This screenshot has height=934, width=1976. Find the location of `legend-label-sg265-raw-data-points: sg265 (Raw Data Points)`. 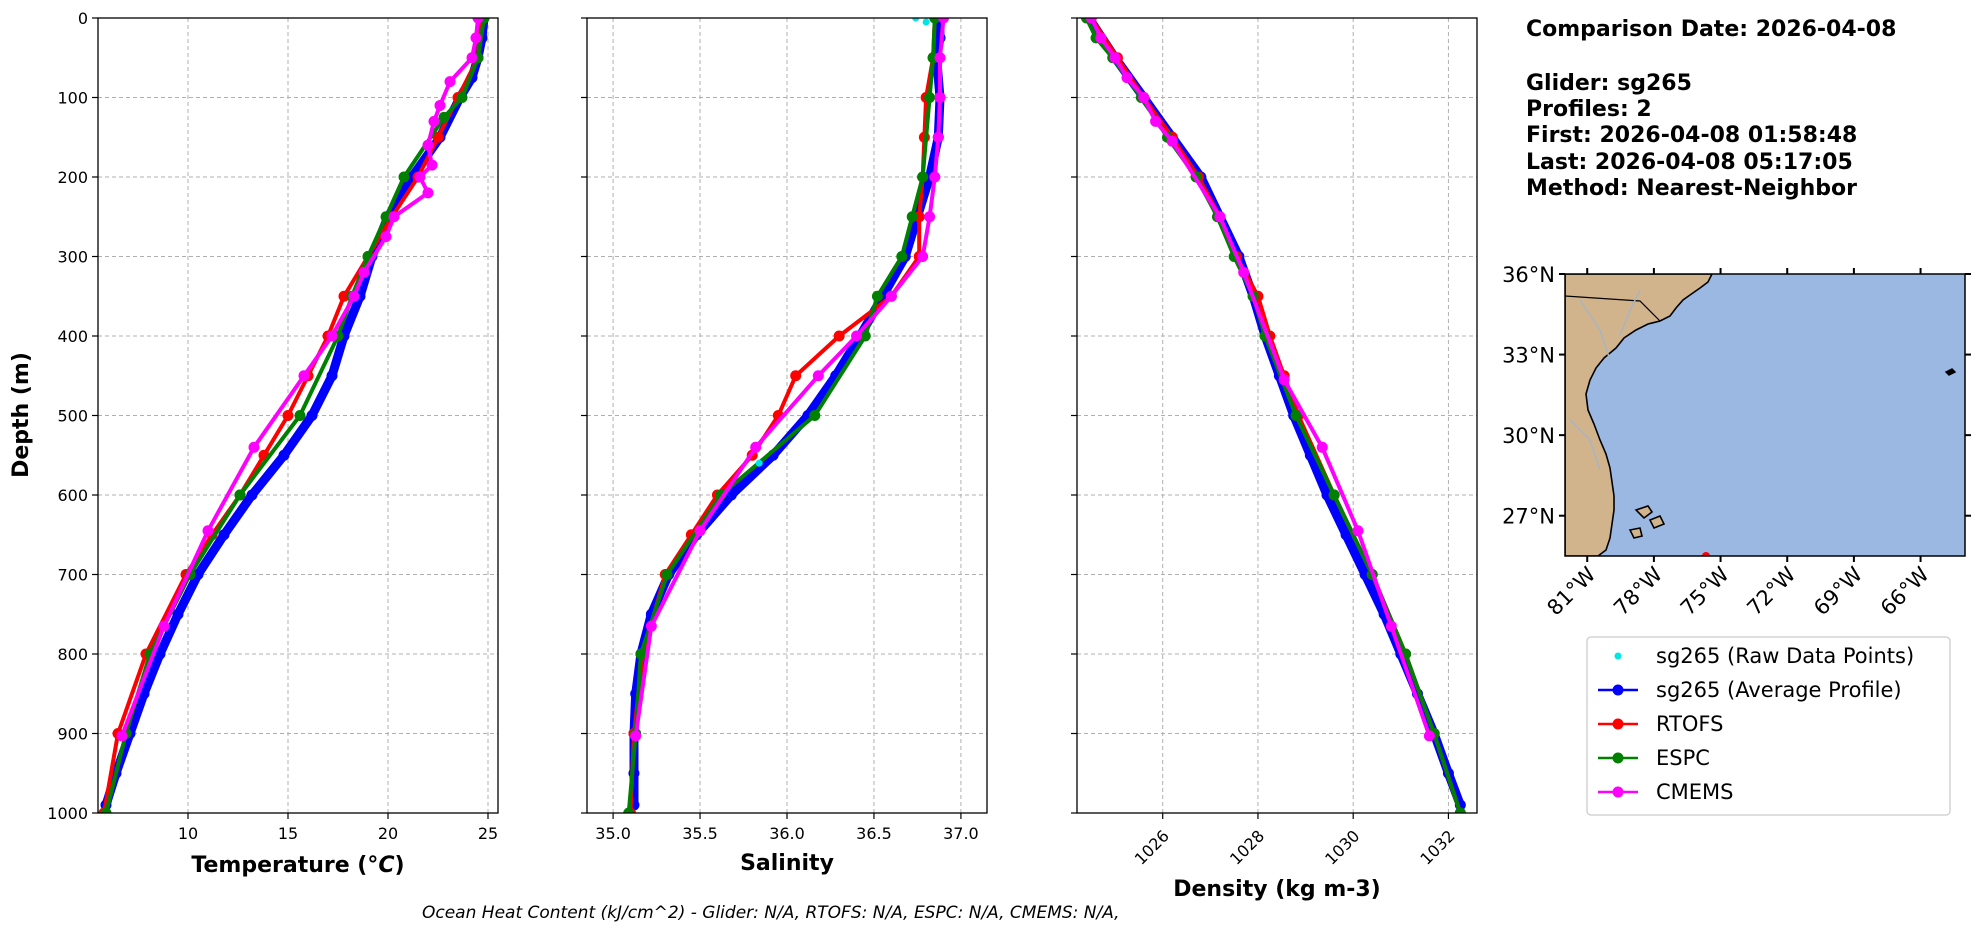

legend-label-sg265-raw-data-points: sg265 (Raw Data Points) is located at coordinates (1785, 656).